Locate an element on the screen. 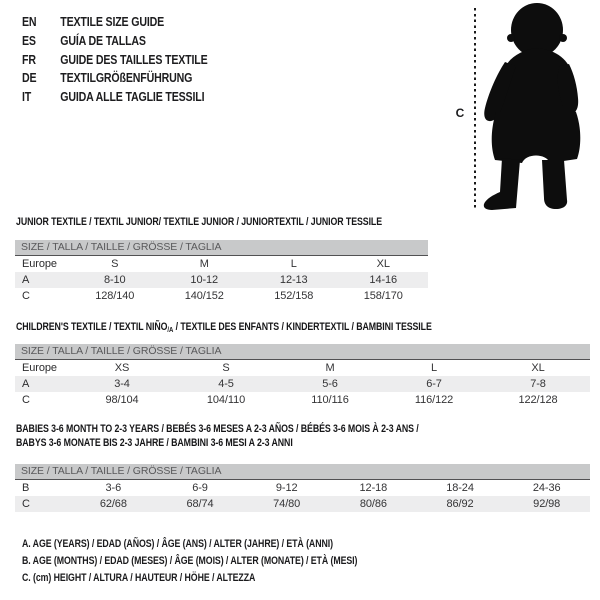 Image resolution: width=600 pixels, height=600 pixels. lang-row-de: DE TEXTILGRÖßENFÜHRUNG is located at coordinates (115, 78).